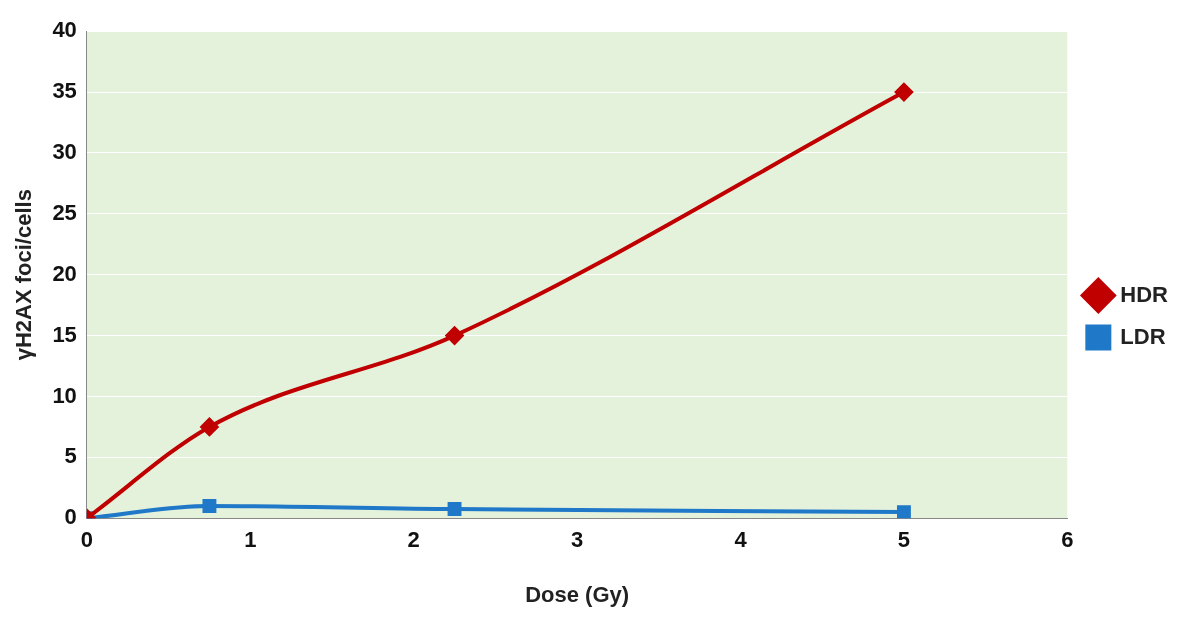  Describe the element at coordinates (741, 540) in the screenshot. I see `x-tick-label: 4` at that location.